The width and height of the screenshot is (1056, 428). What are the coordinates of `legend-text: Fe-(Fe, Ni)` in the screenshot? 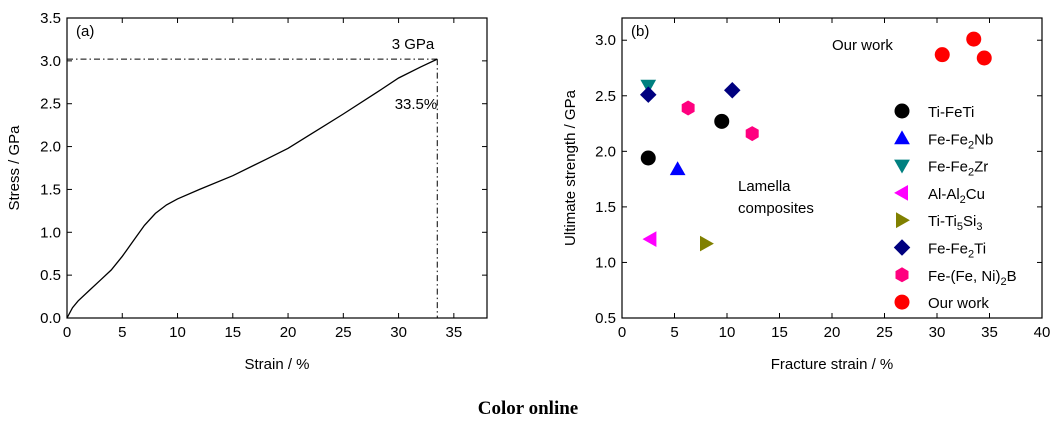 It's located at (964, 276).